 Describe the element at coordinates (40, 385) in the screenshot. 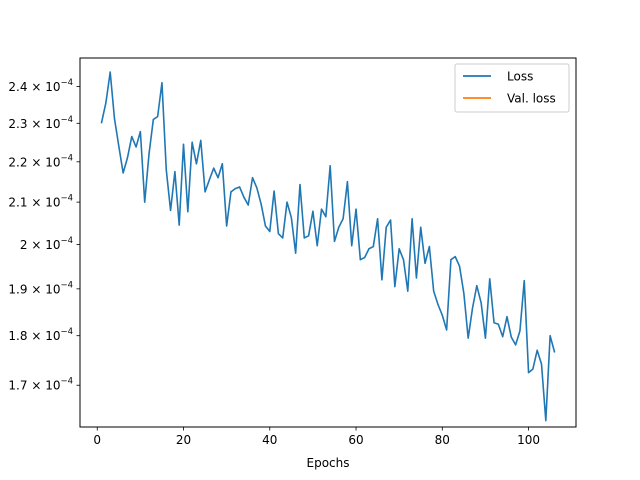

I see `y-tick-label: 1.7 × 10⁻⁴` at that location.